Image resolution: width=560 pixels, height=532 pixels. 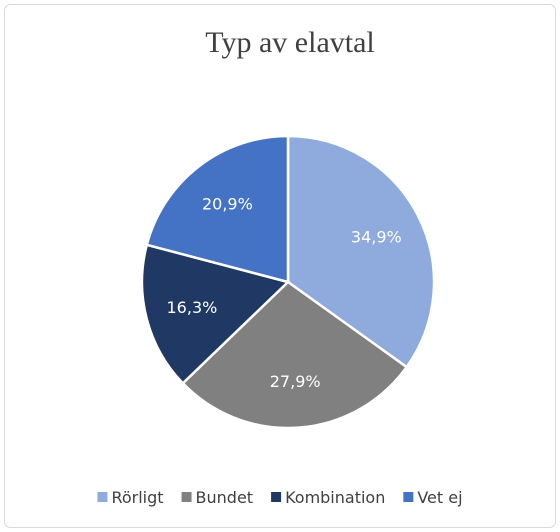 I want to click on data-label: 16,3%, so click(x=192, y=307).